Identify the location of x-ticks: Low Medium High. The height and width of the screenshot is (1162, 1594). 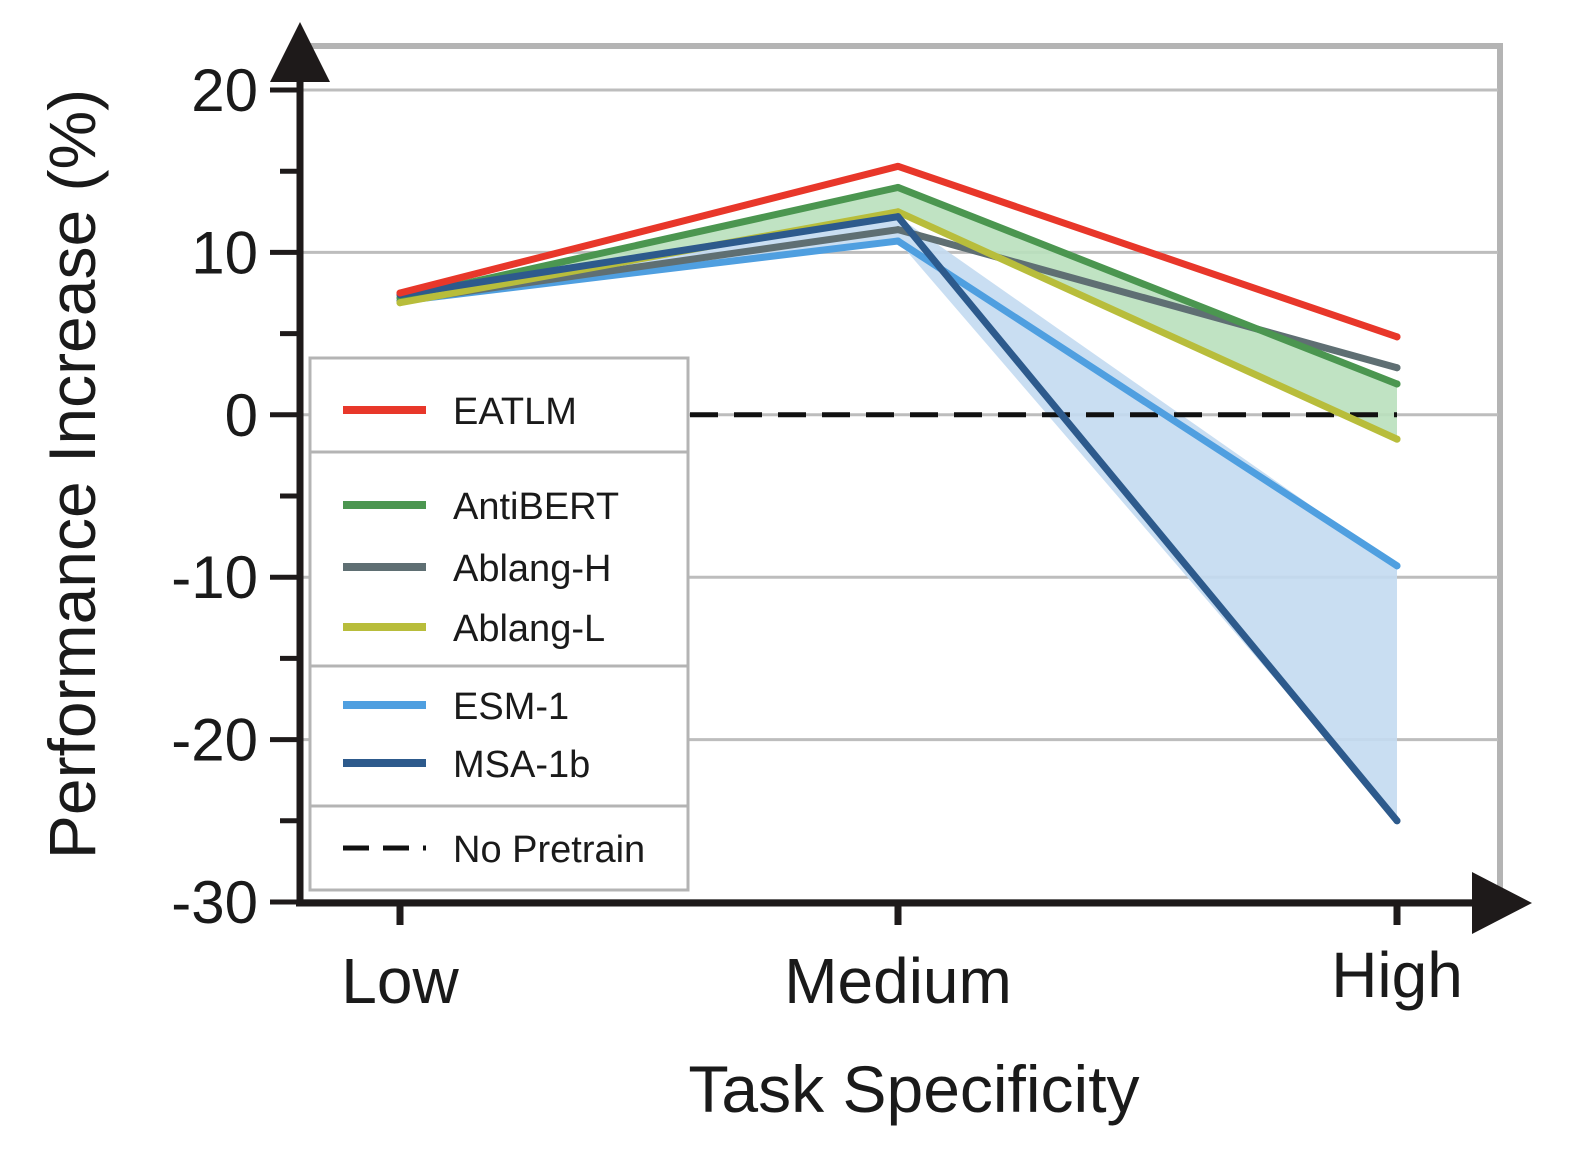
(902, 960).